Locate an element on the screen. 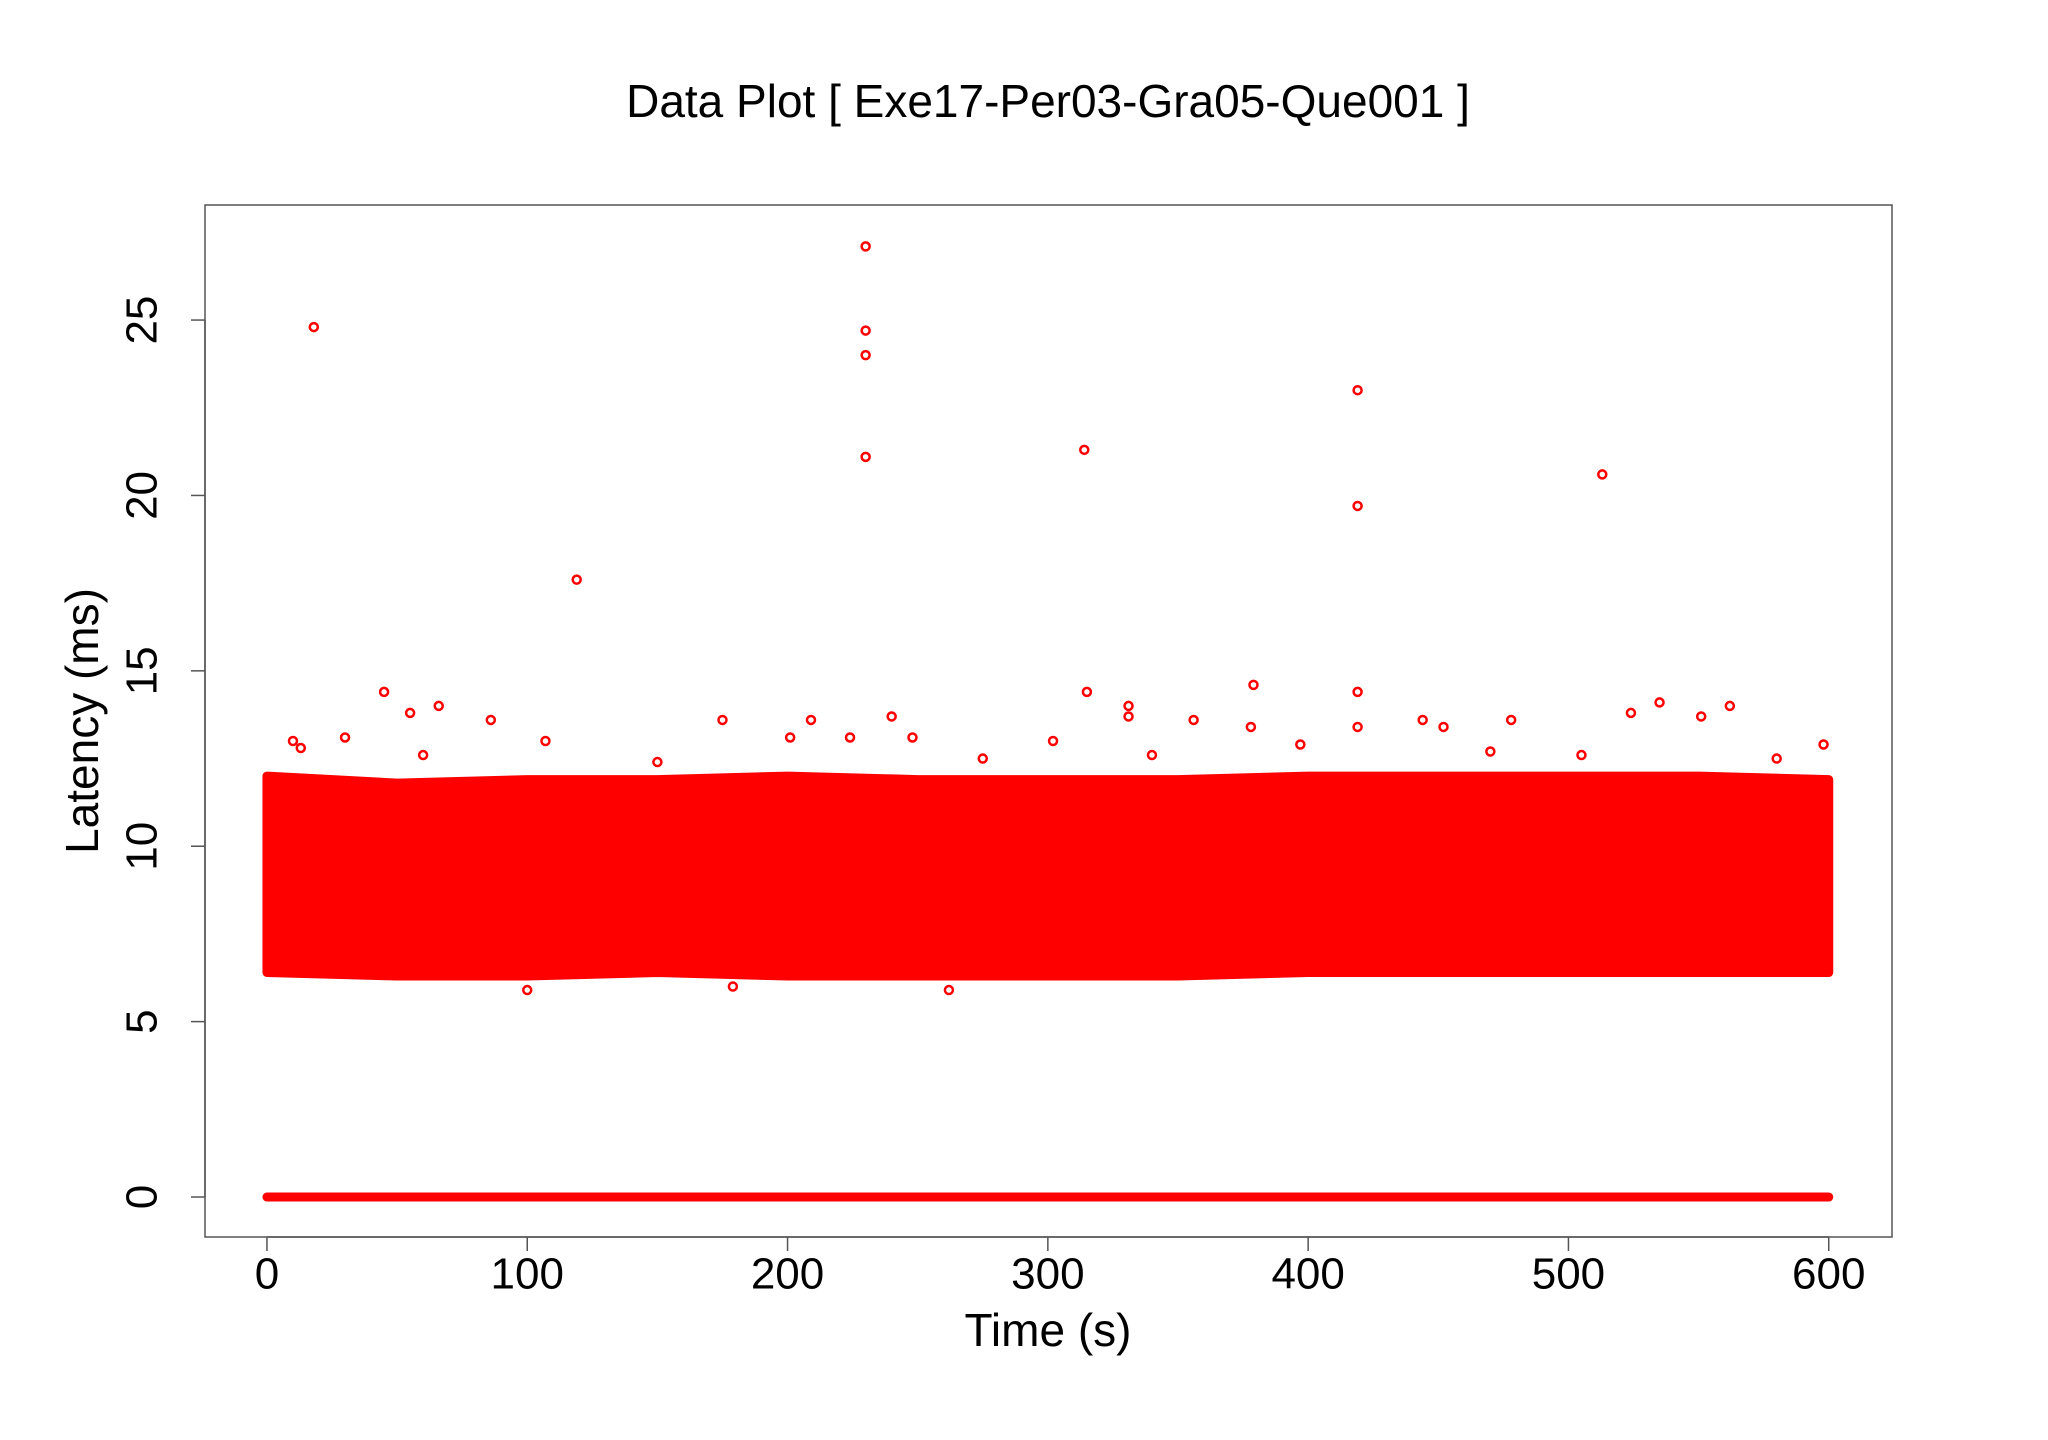  x-axis-label: Time (s) is located at coordinates (1048, 1330).